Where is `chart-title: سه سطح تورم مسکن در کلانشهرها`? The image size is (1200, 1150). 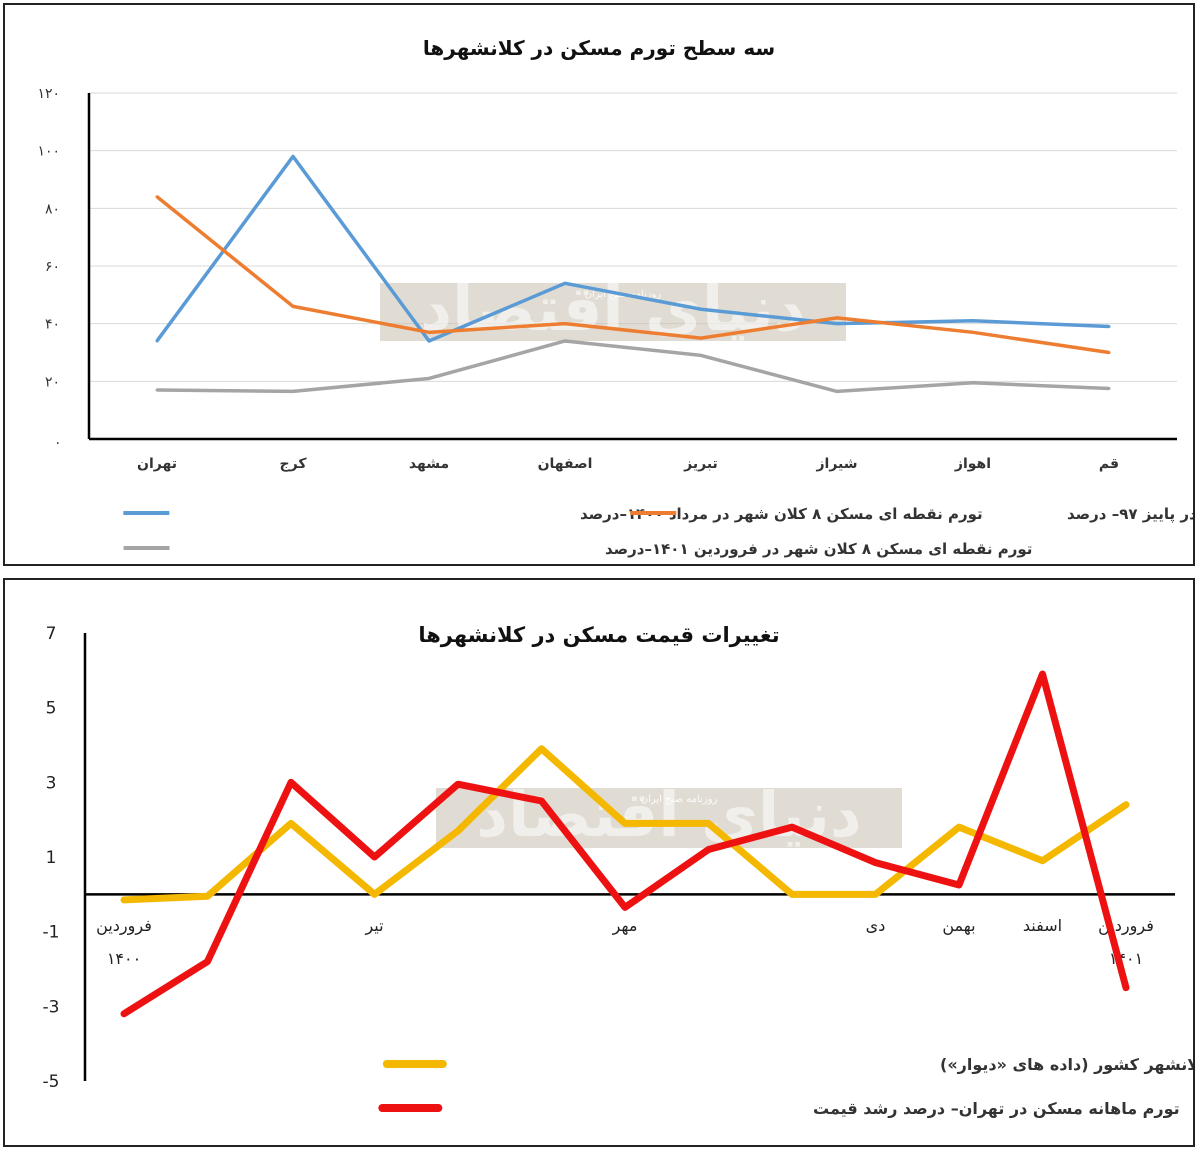
chart-title: سه سطح تورم مسکن در کلانشهرها is located at coordinates (599, 48).